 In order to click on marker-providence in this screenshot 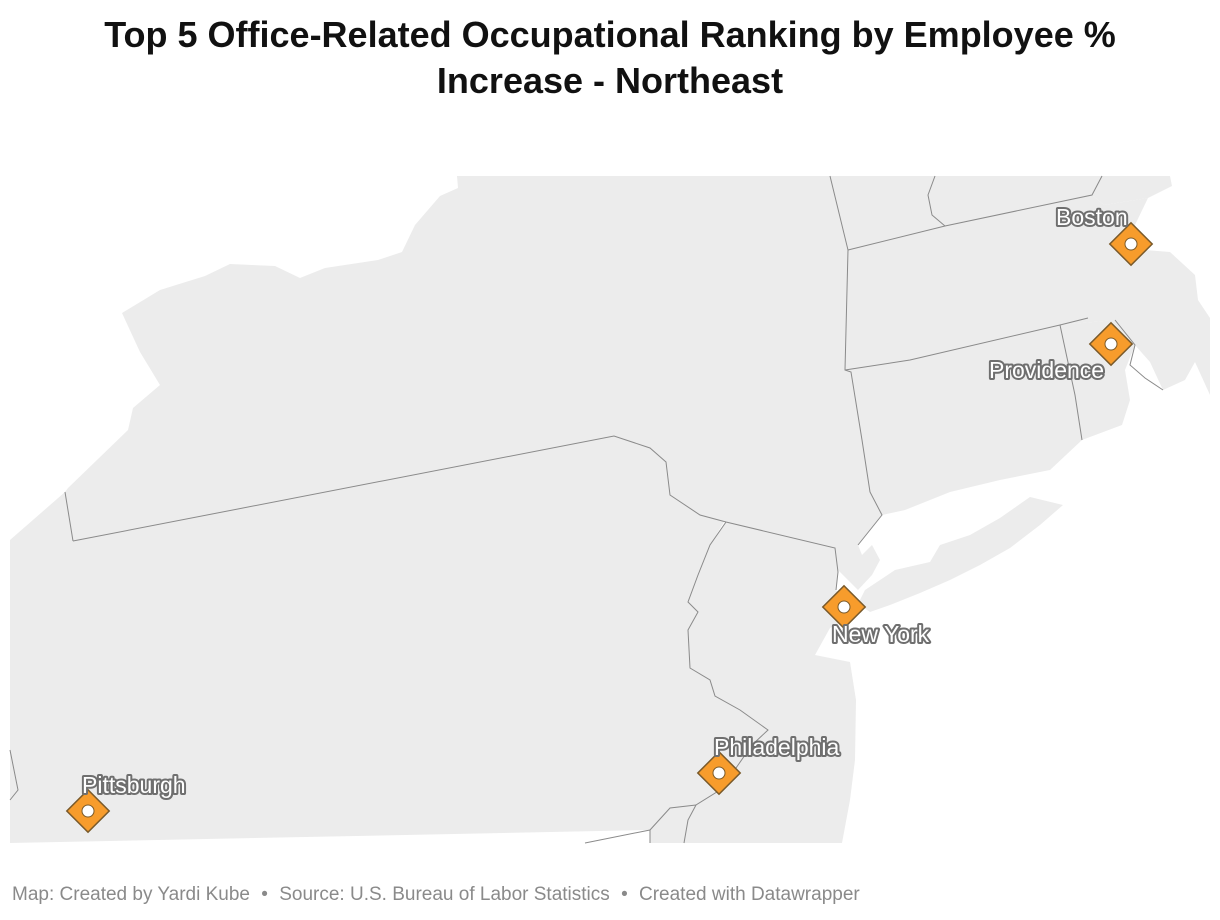, I will do `click(1111, 344)`.